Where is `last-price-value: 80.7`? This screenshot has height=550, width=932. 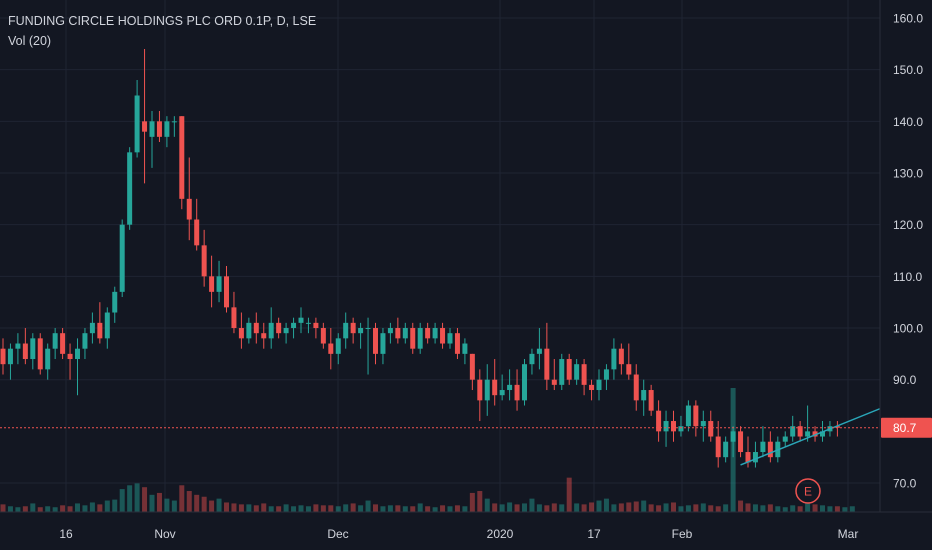 last-price-value: 80.7 is located at coordinates (905, 428).